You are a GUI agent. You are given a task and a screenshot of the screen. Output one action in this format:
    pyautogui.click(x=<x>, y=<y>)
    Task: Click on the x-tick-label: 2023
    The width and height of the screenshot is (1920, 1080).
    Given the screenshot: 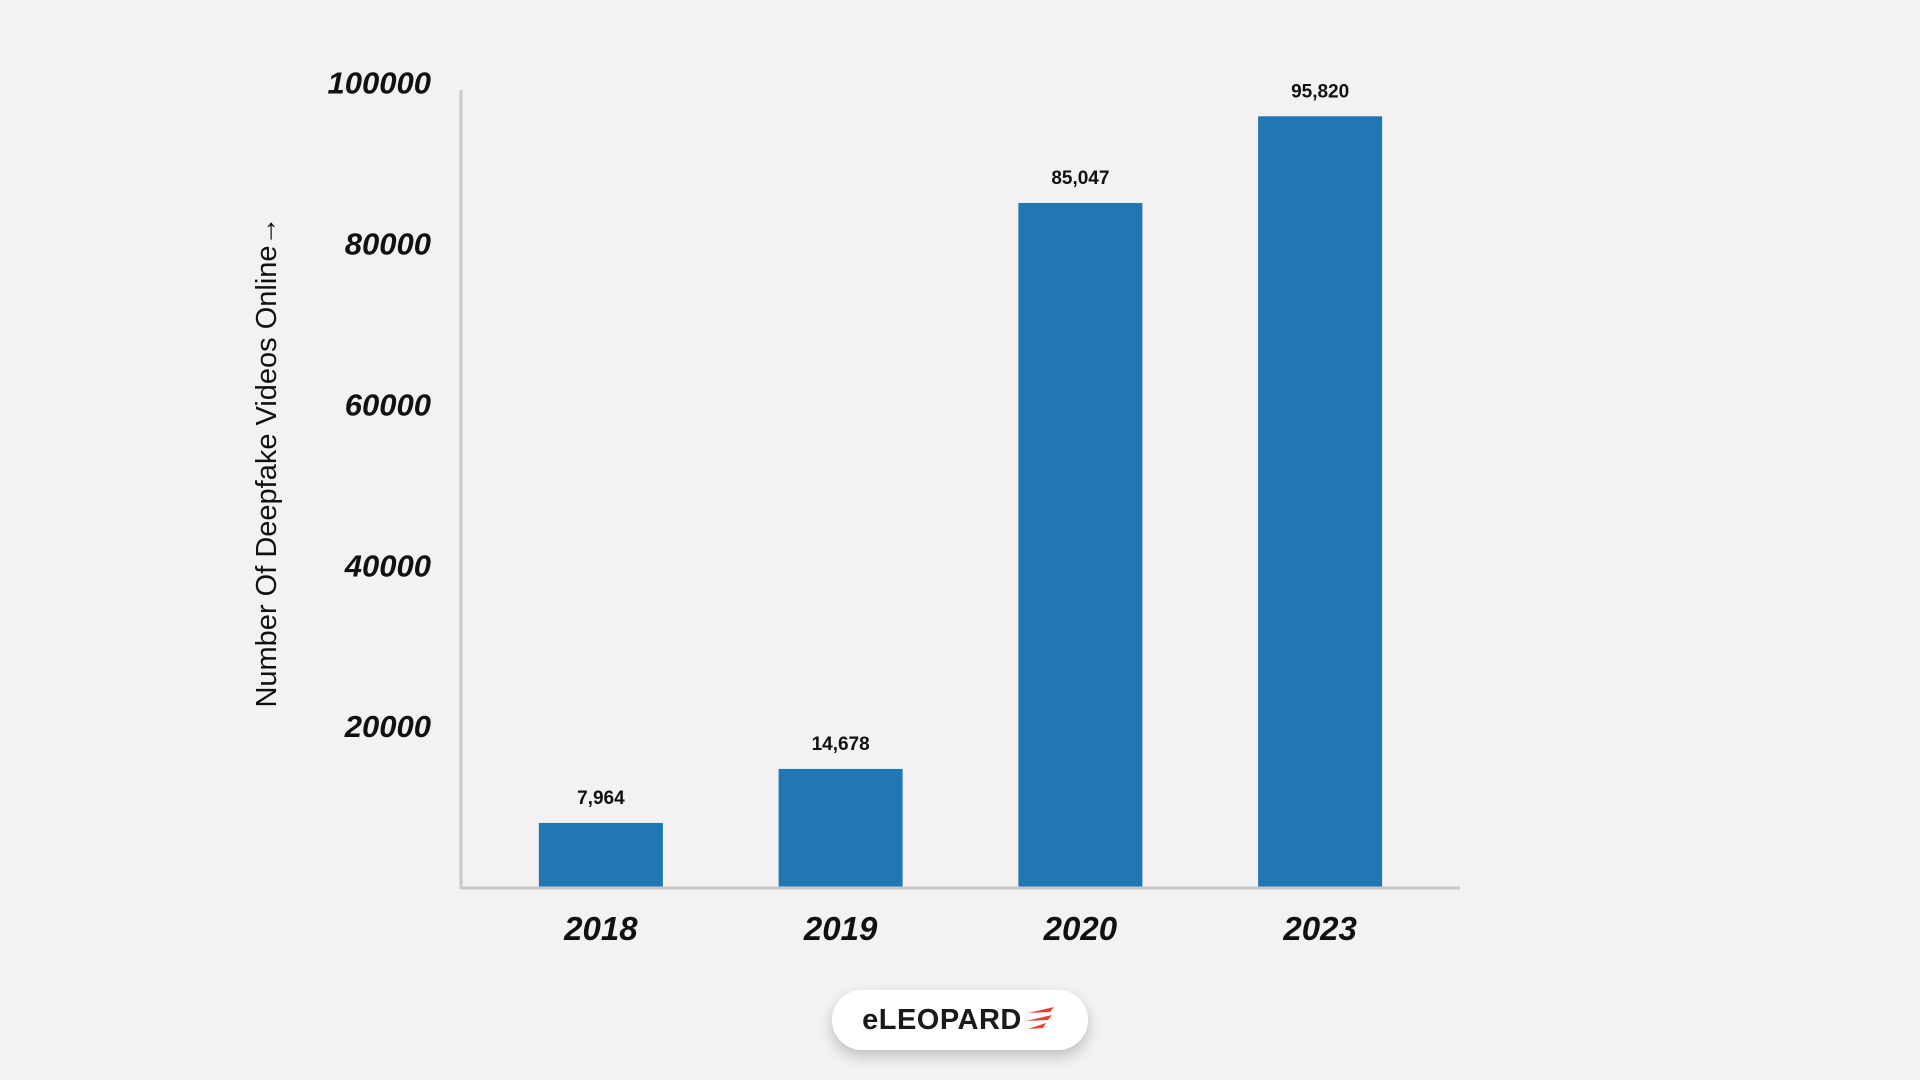 What is the action you would take?
    pyautogui.click(x=1319, y=928)
    